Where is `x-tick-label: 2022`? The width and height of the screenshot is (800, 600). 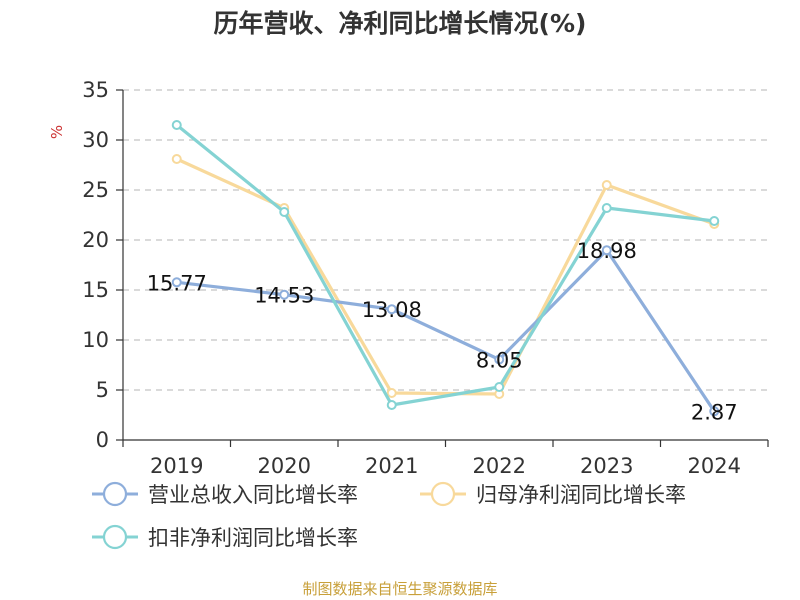
x-tick-label: 2022 is located at coordinates (499, 466).